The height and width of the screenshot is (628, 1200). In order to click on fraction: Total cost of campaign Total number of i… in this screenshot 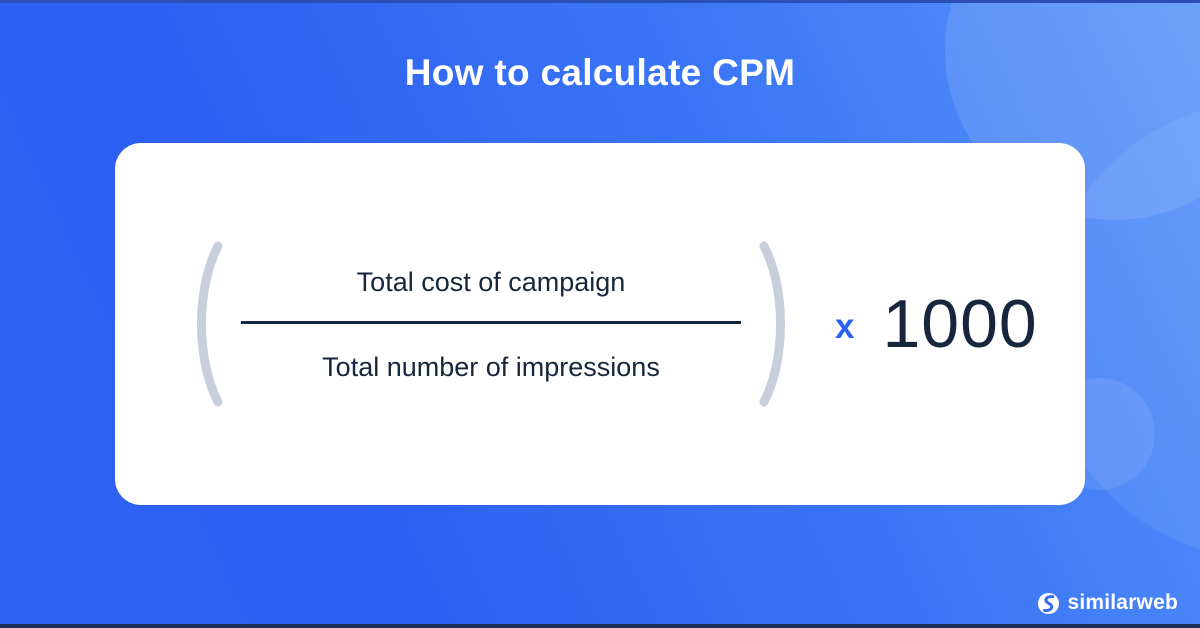, I will do `click(491, 324)`.